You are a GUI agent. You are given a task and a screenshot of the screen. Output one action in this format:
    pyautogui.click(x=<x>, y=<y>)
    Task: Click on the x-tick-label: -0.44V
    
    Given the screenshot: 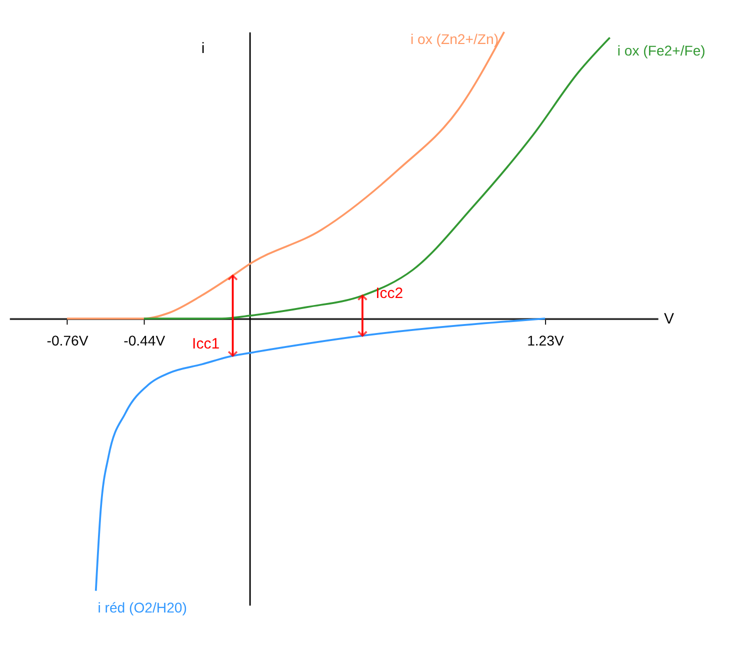 What is the action you would take?
    pyautogui.click(x=145, y=340)
    